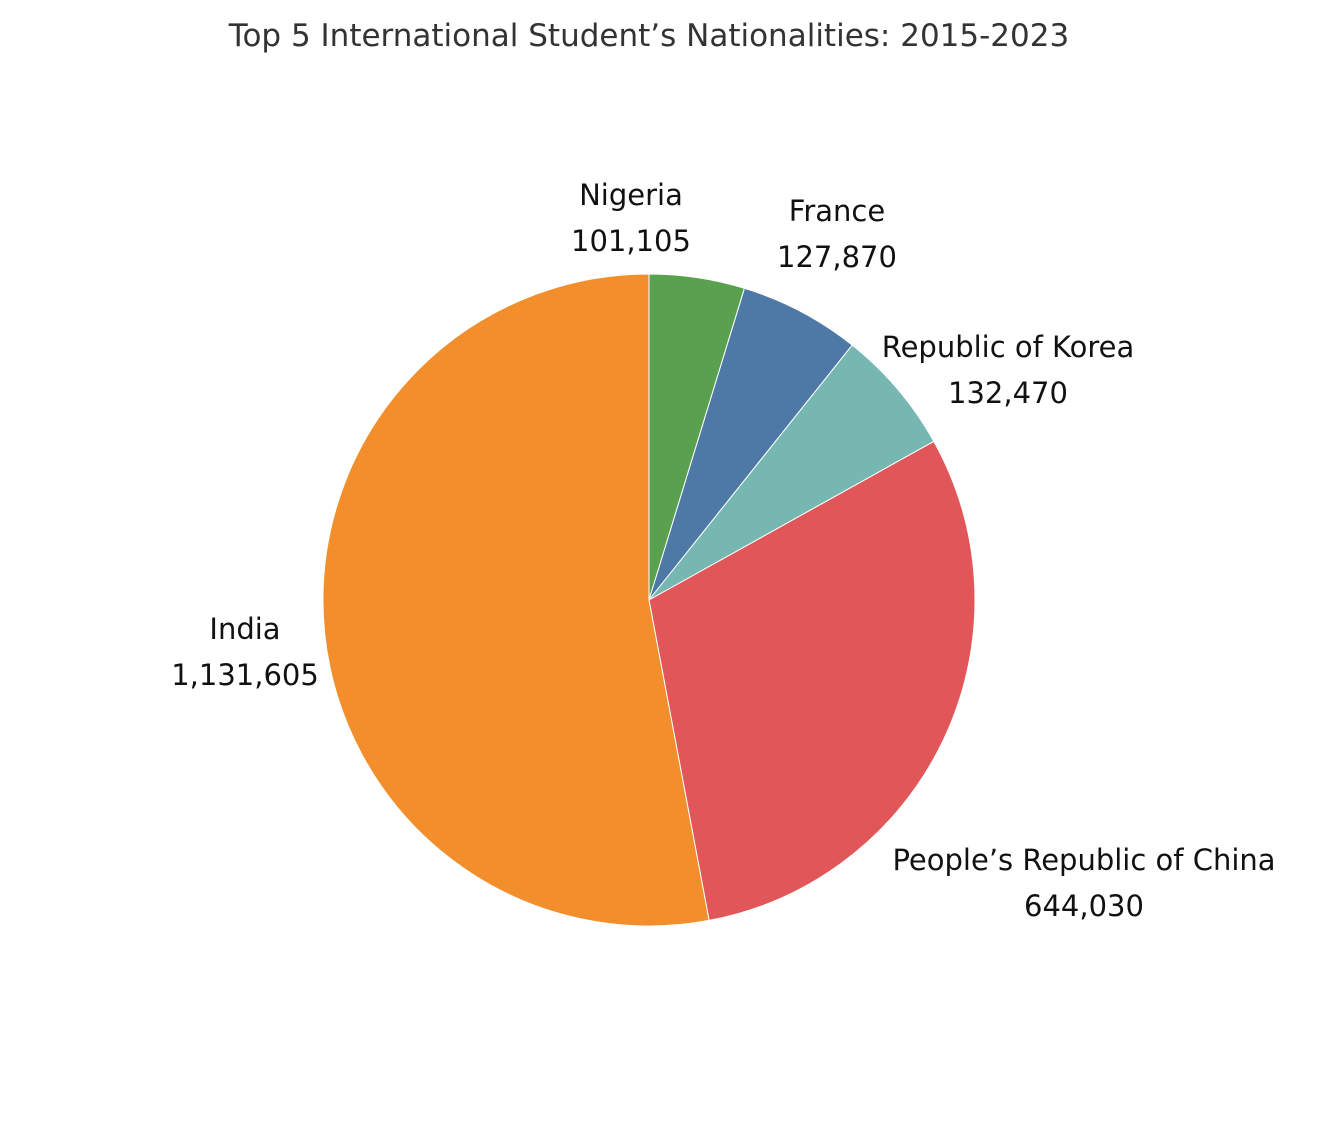 This screenshot has width=1322, height=1124. Describe the element at coordinates (245, 675) in the screenshot. I see `slice-label-value: 1,131,605` at that location.